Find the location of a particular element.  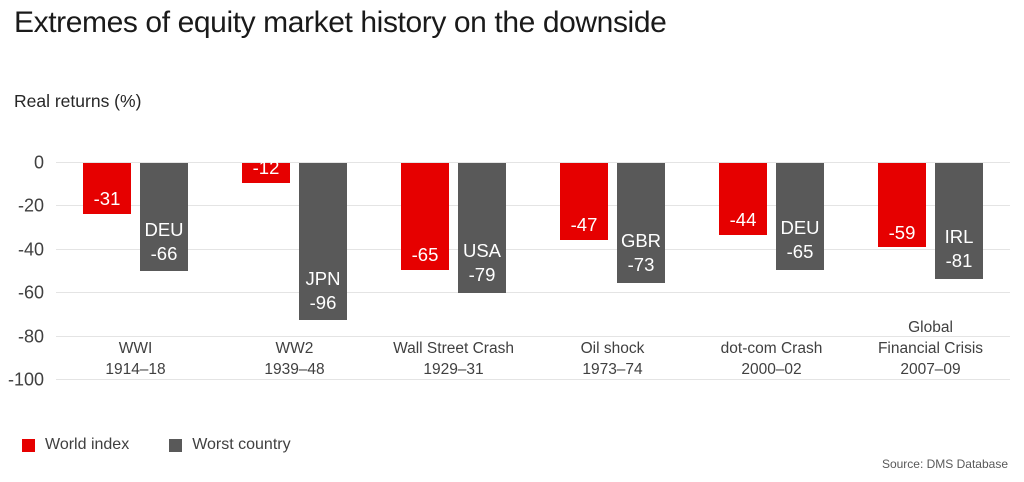

category-label-line: 1914–18 is located at coordinates (135, 369).